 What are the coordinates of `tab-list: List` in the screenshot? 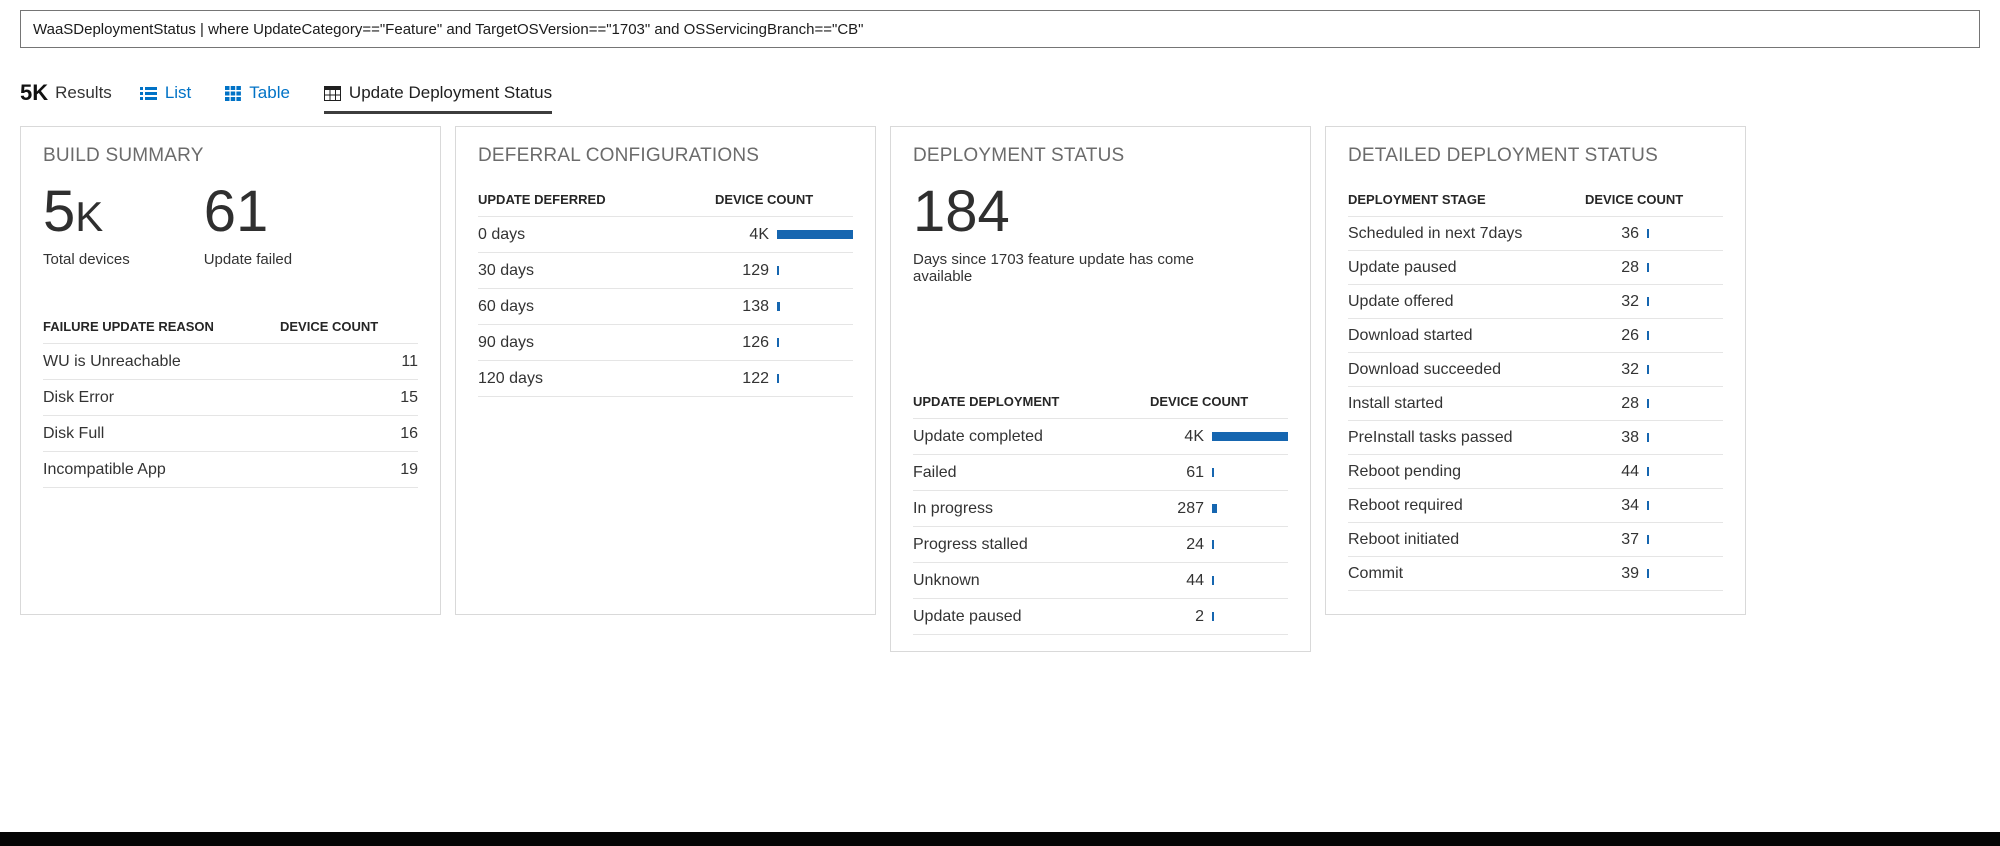 It's located at (165, 93).